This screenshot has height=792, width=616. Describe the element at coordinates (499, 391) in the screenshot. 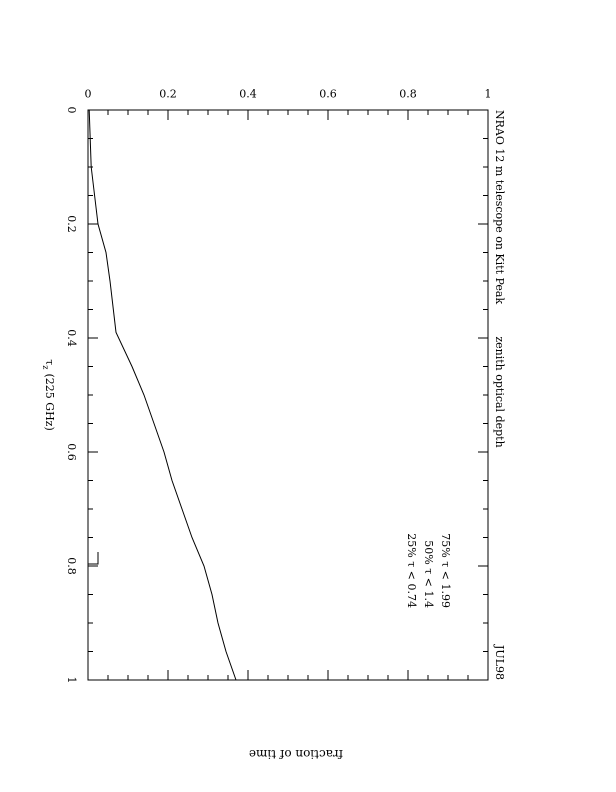

I see `title-center: zenith optical depth` at that location.